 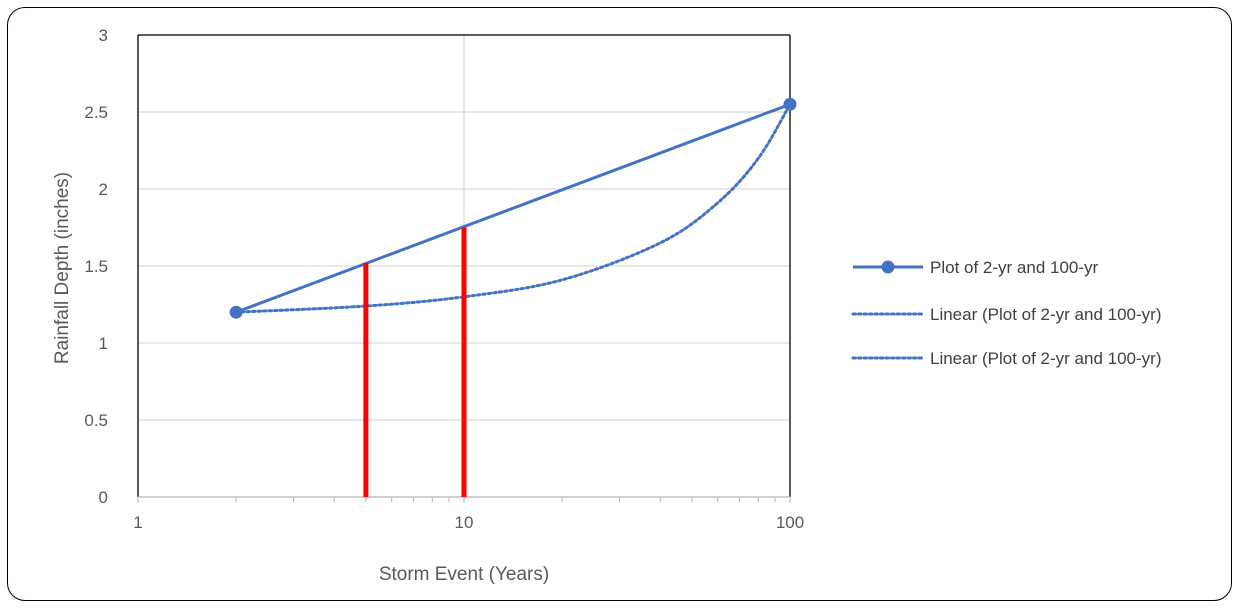 What do you see at coordinates (103, 35) in the screenshot?
I see `y-tick-label: 3` at bounding box center [103, 35].